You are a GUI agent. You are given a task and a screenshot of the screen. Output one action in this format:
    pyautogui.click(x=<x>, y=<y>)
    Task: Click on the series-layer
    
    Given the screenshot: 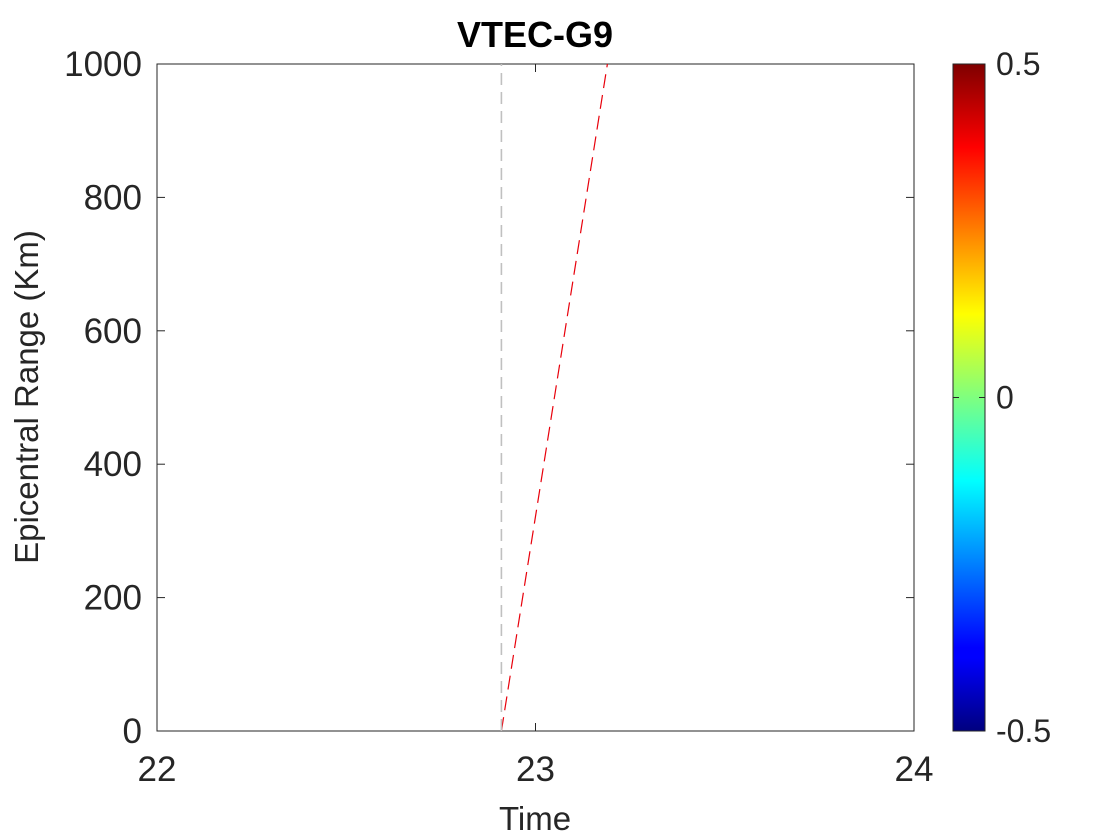 What is the action you would take?
    pyautogui.click(x=554, y=397)
    